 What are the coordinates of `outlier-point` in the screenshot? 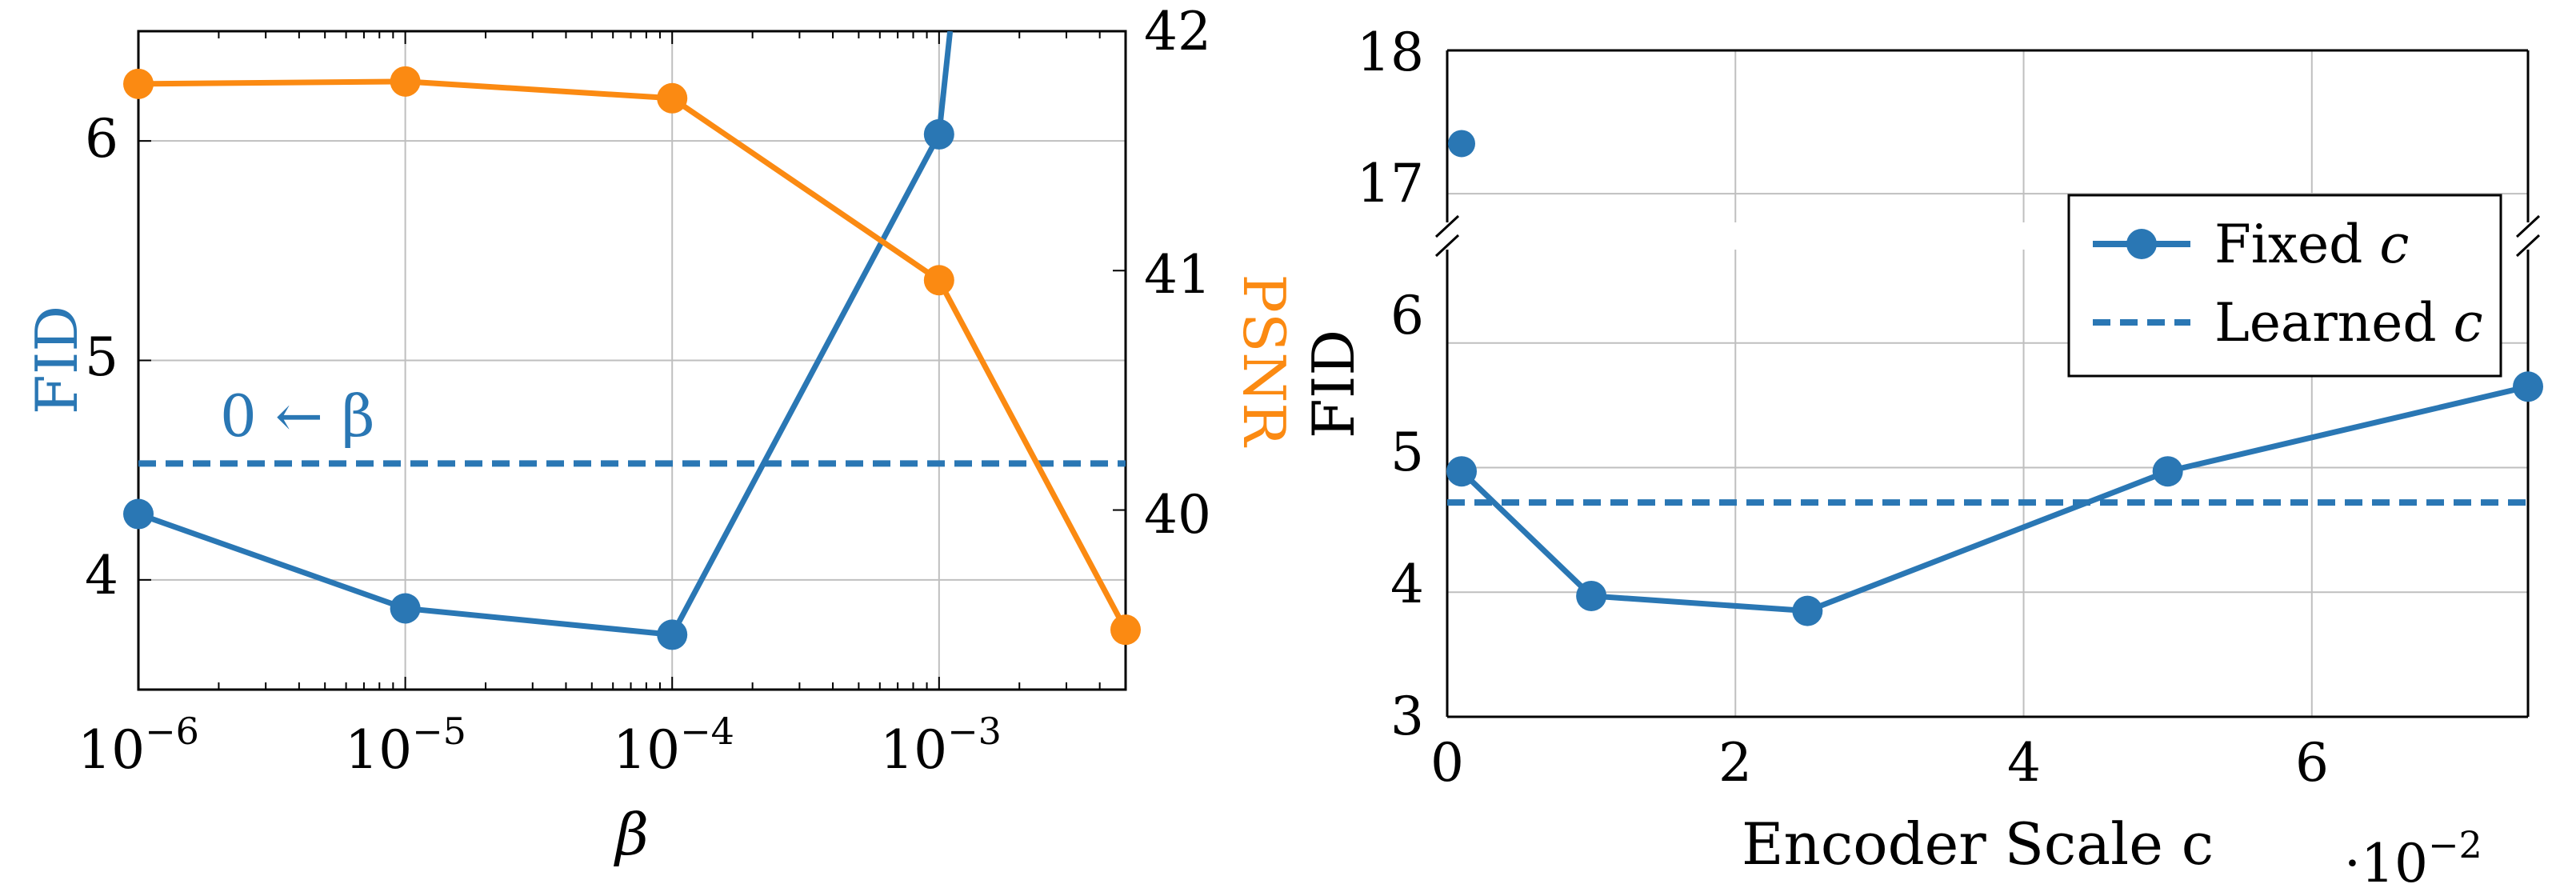 It's located at (1462, 144).